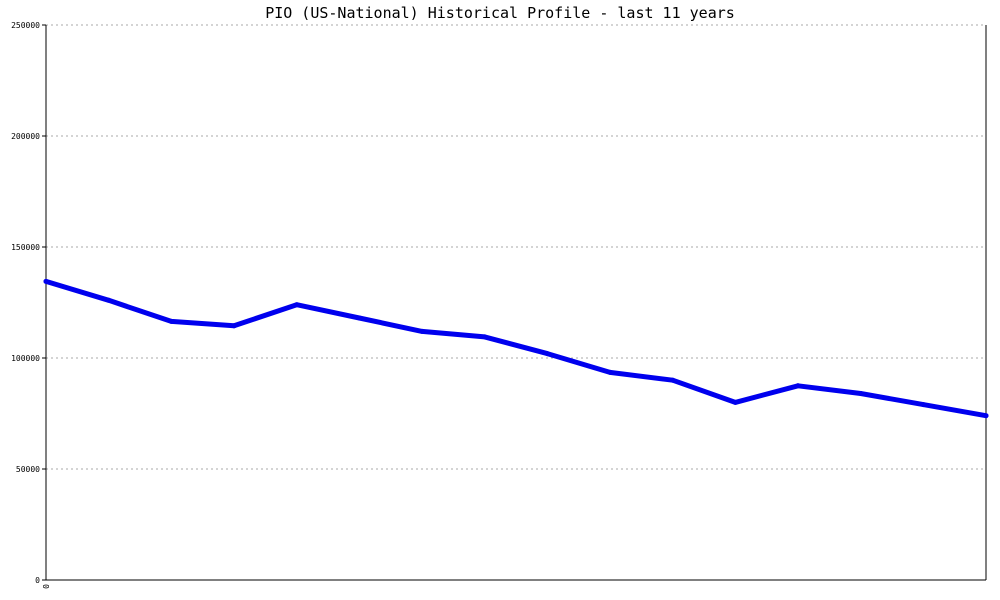 Image resolution: width=1000 pixels, height=600 pixels. What do you see at coordinates (25, 136) in the screenshot?
I see `y-tick-label: 200000` at bounding box center [25, 136].